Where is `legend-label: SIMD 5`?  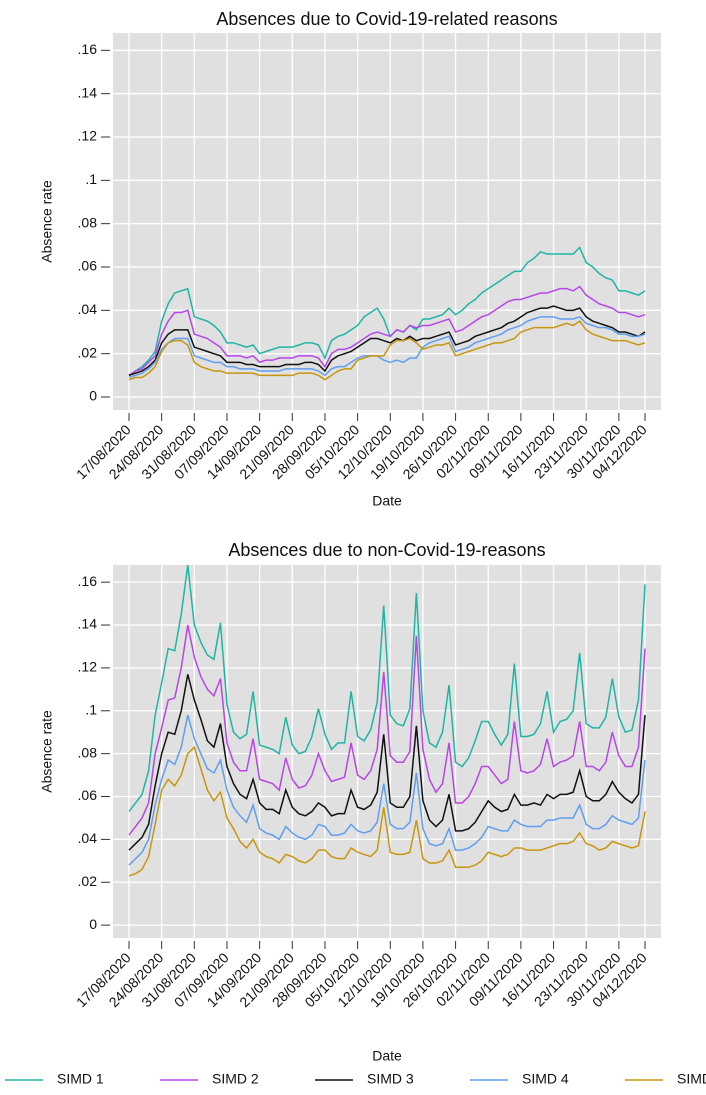 legend-label: SIMD 5 is located at coordinates (691, 1079).